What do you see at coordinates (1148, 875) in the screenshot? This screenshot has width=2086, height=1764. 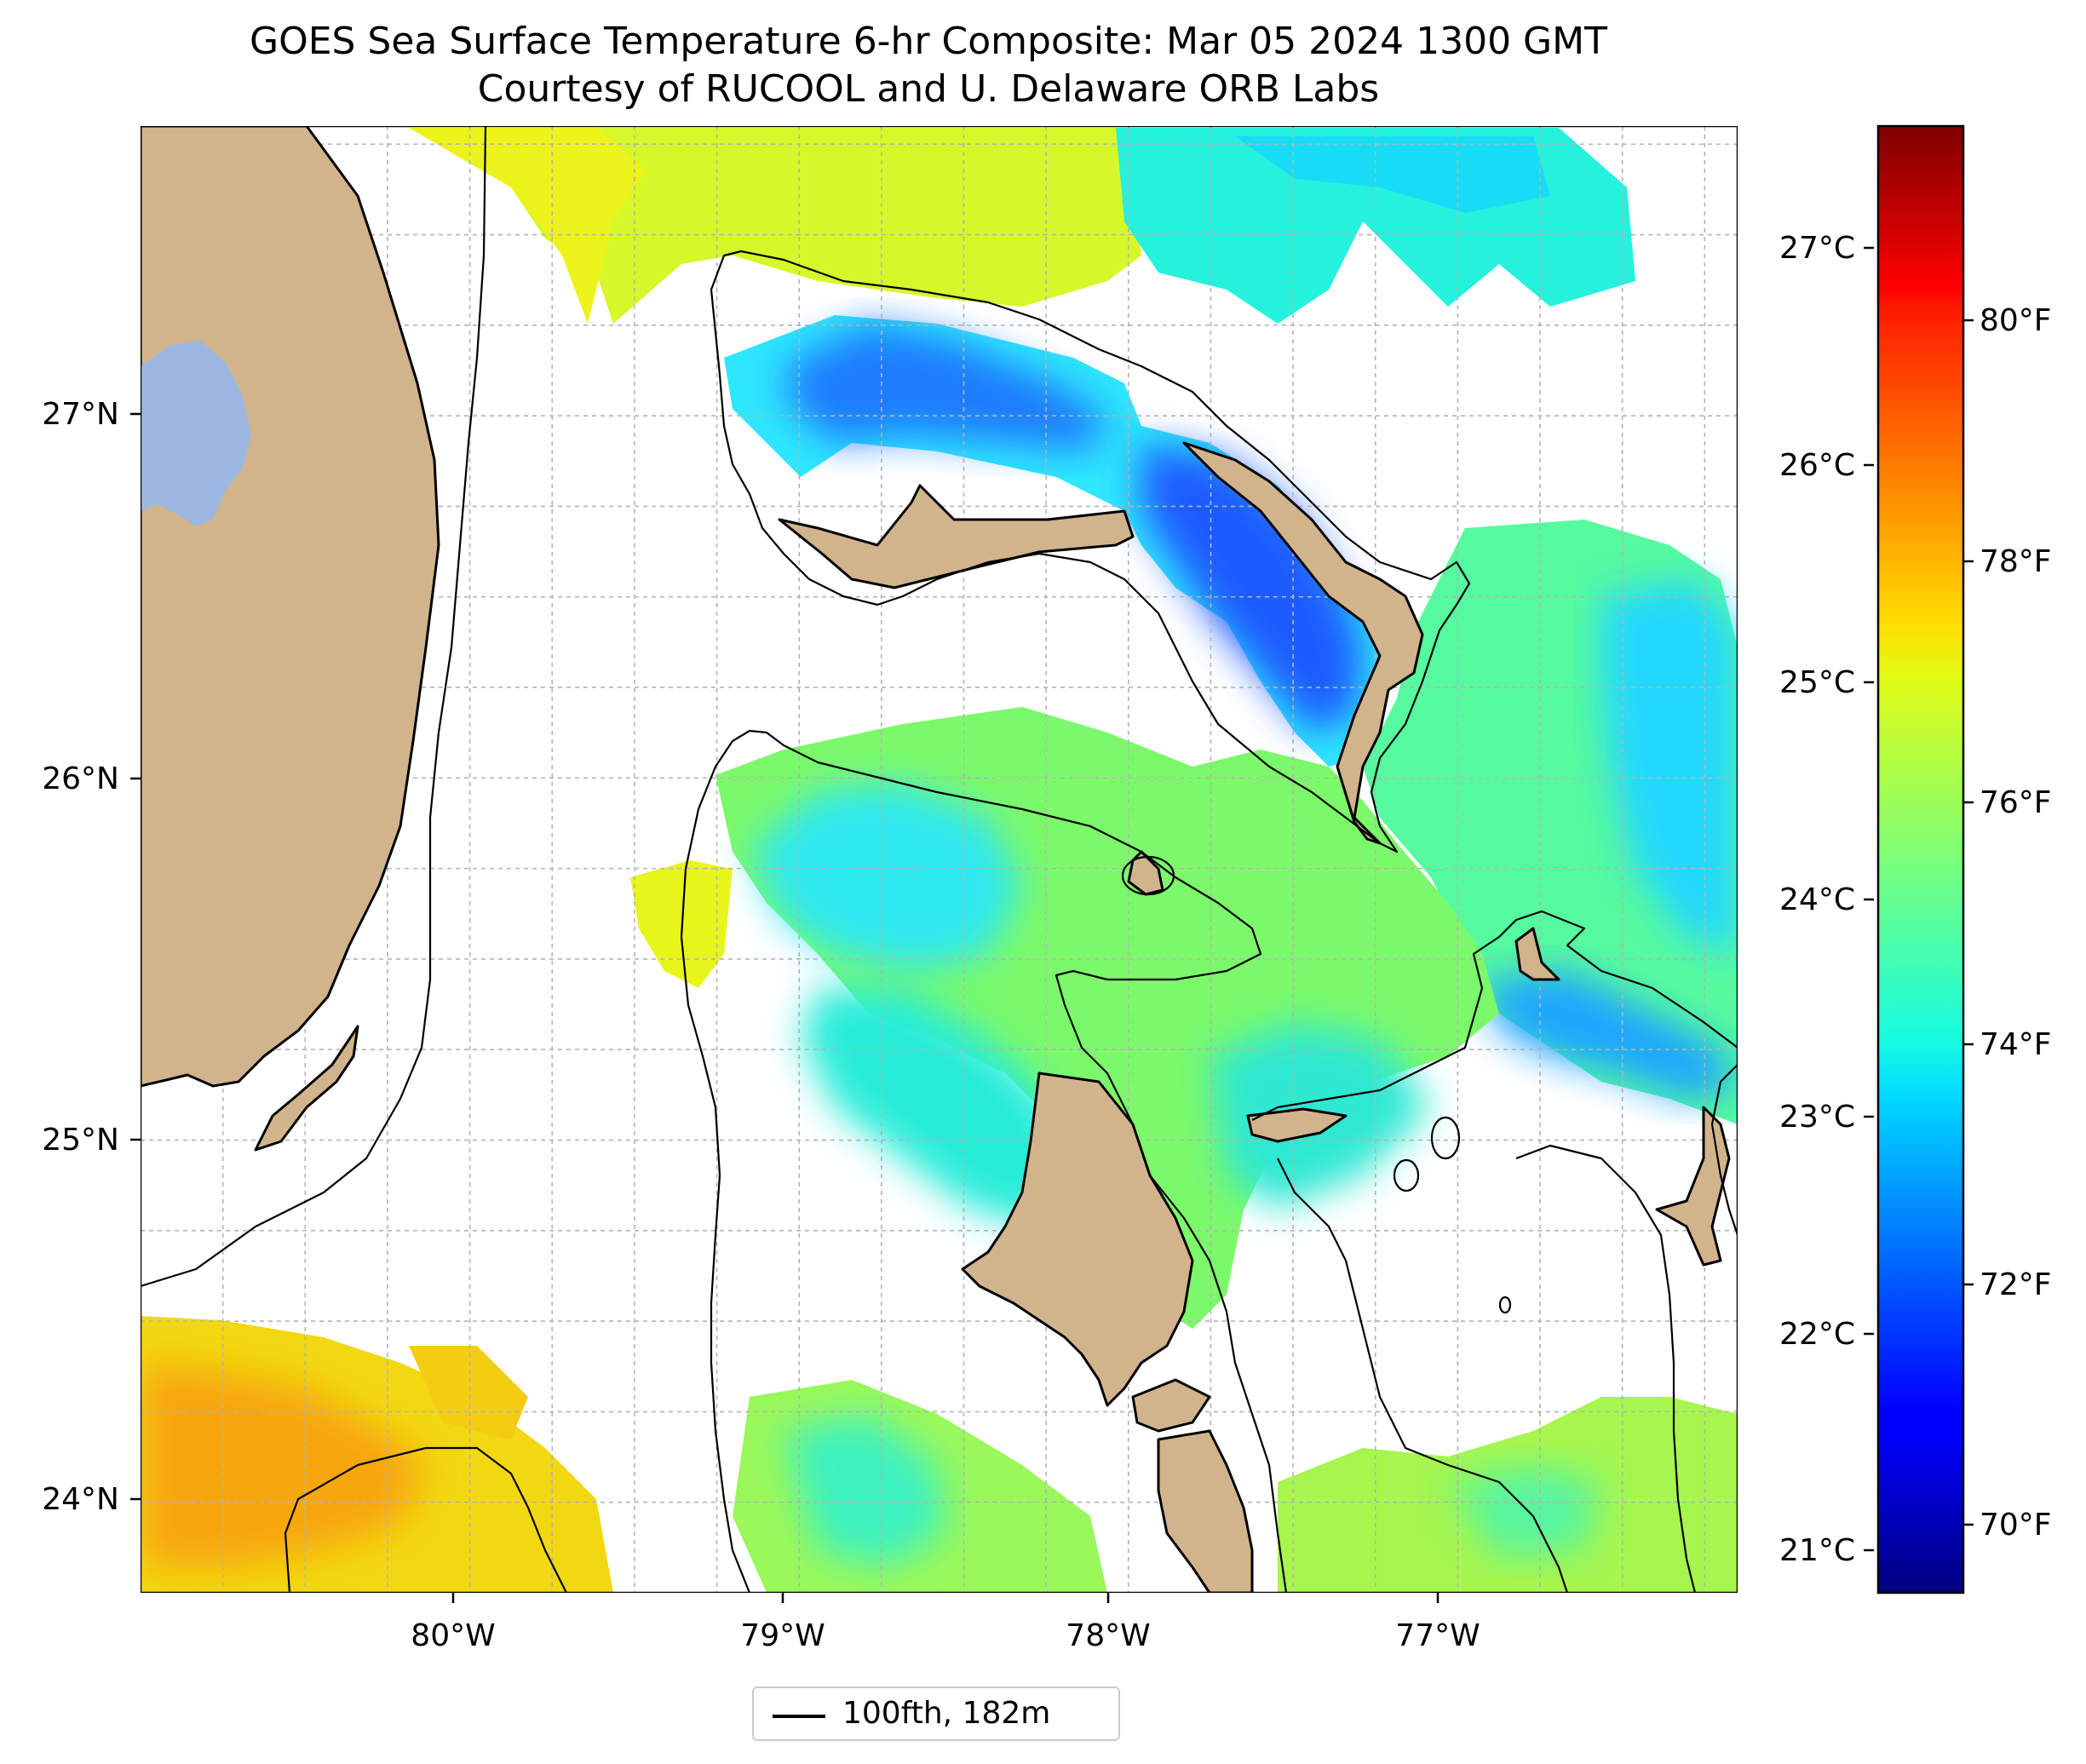 I see `isobath-berry-reef` at bounding box center [1148, 875].